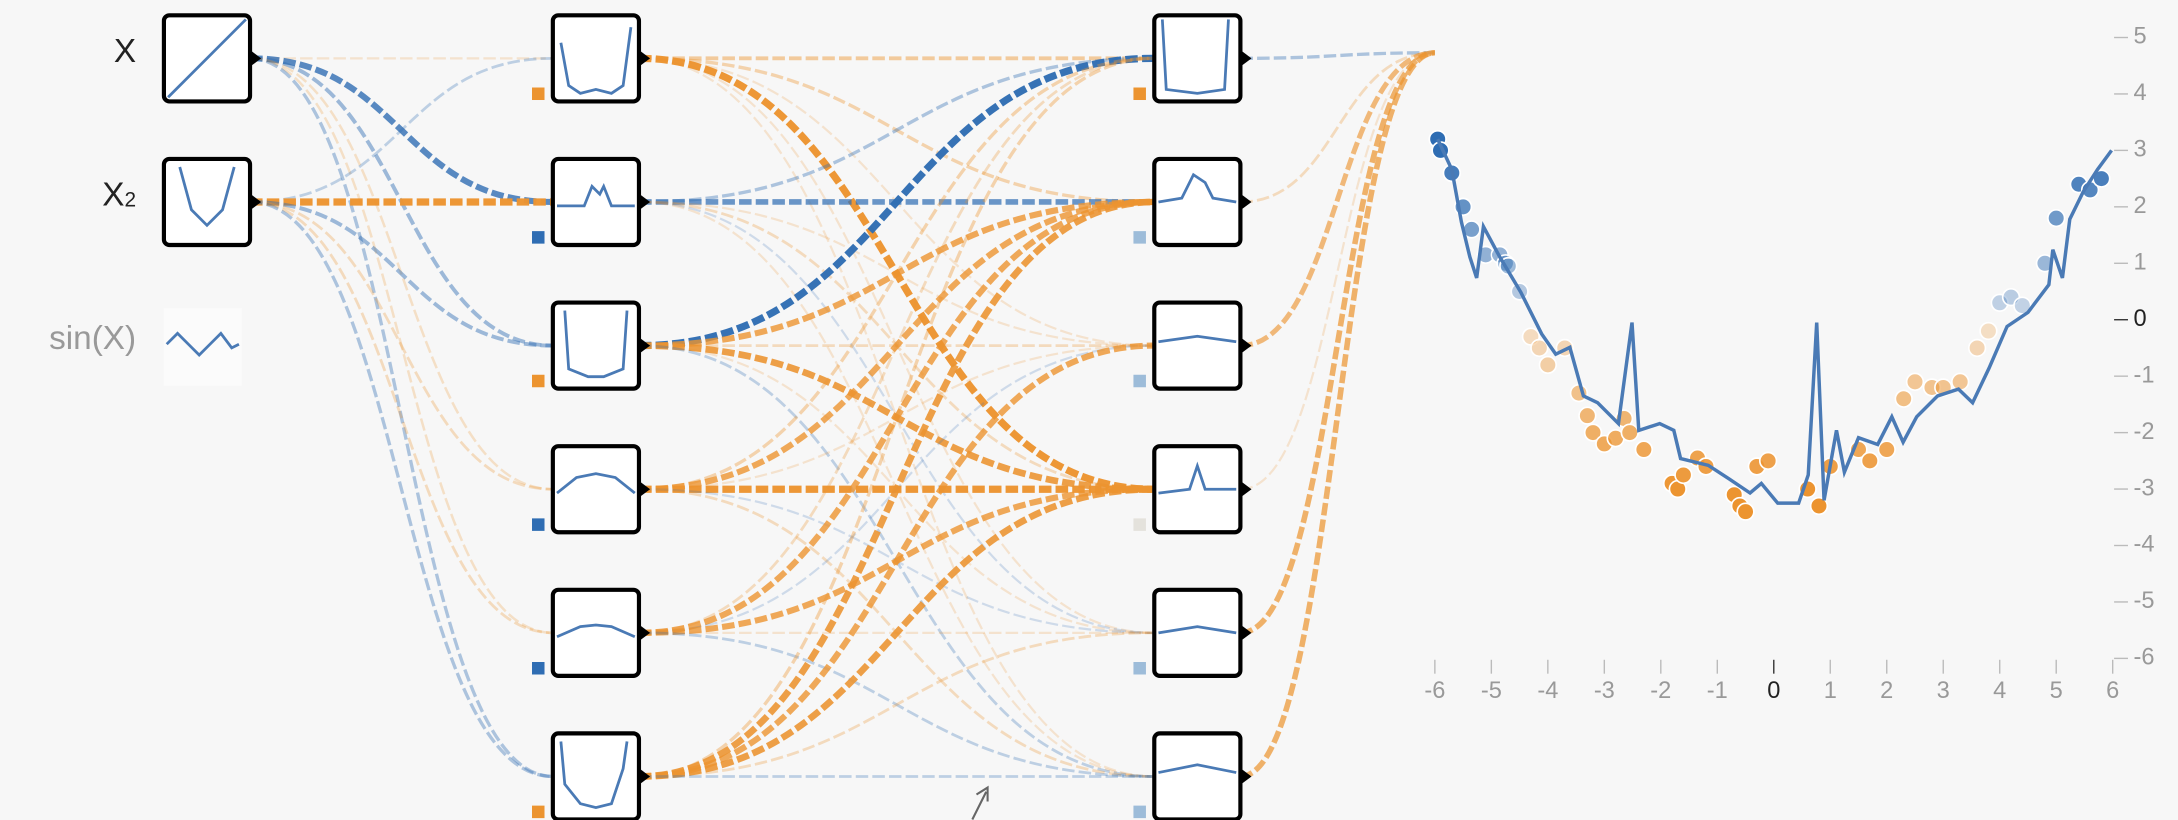 This screenshot has height=820, width=2178. I want to click on y-tick-label: -5, so click(2144, 601).